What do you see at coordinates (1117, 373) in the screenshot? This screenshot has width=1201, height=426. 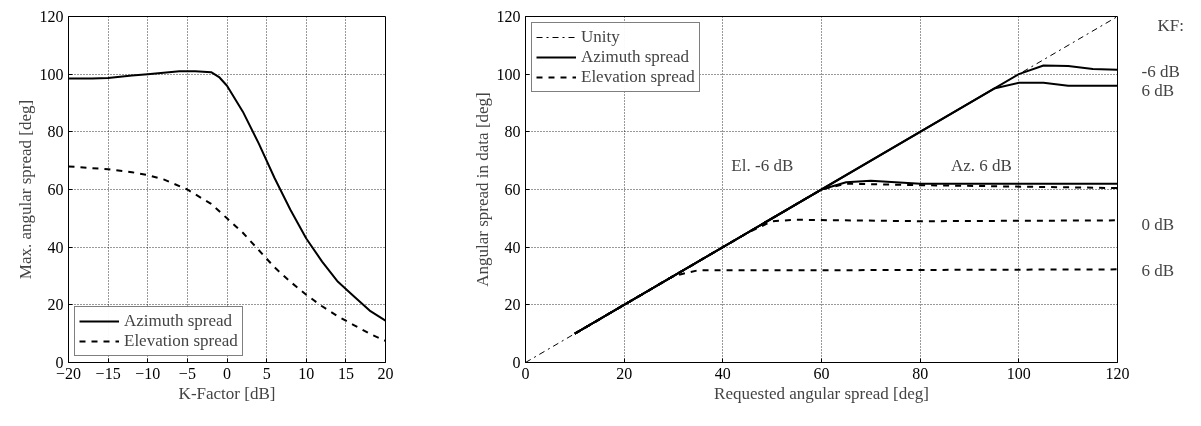 I see `x-tick-label: 120` at bounding box center [1117, 373].